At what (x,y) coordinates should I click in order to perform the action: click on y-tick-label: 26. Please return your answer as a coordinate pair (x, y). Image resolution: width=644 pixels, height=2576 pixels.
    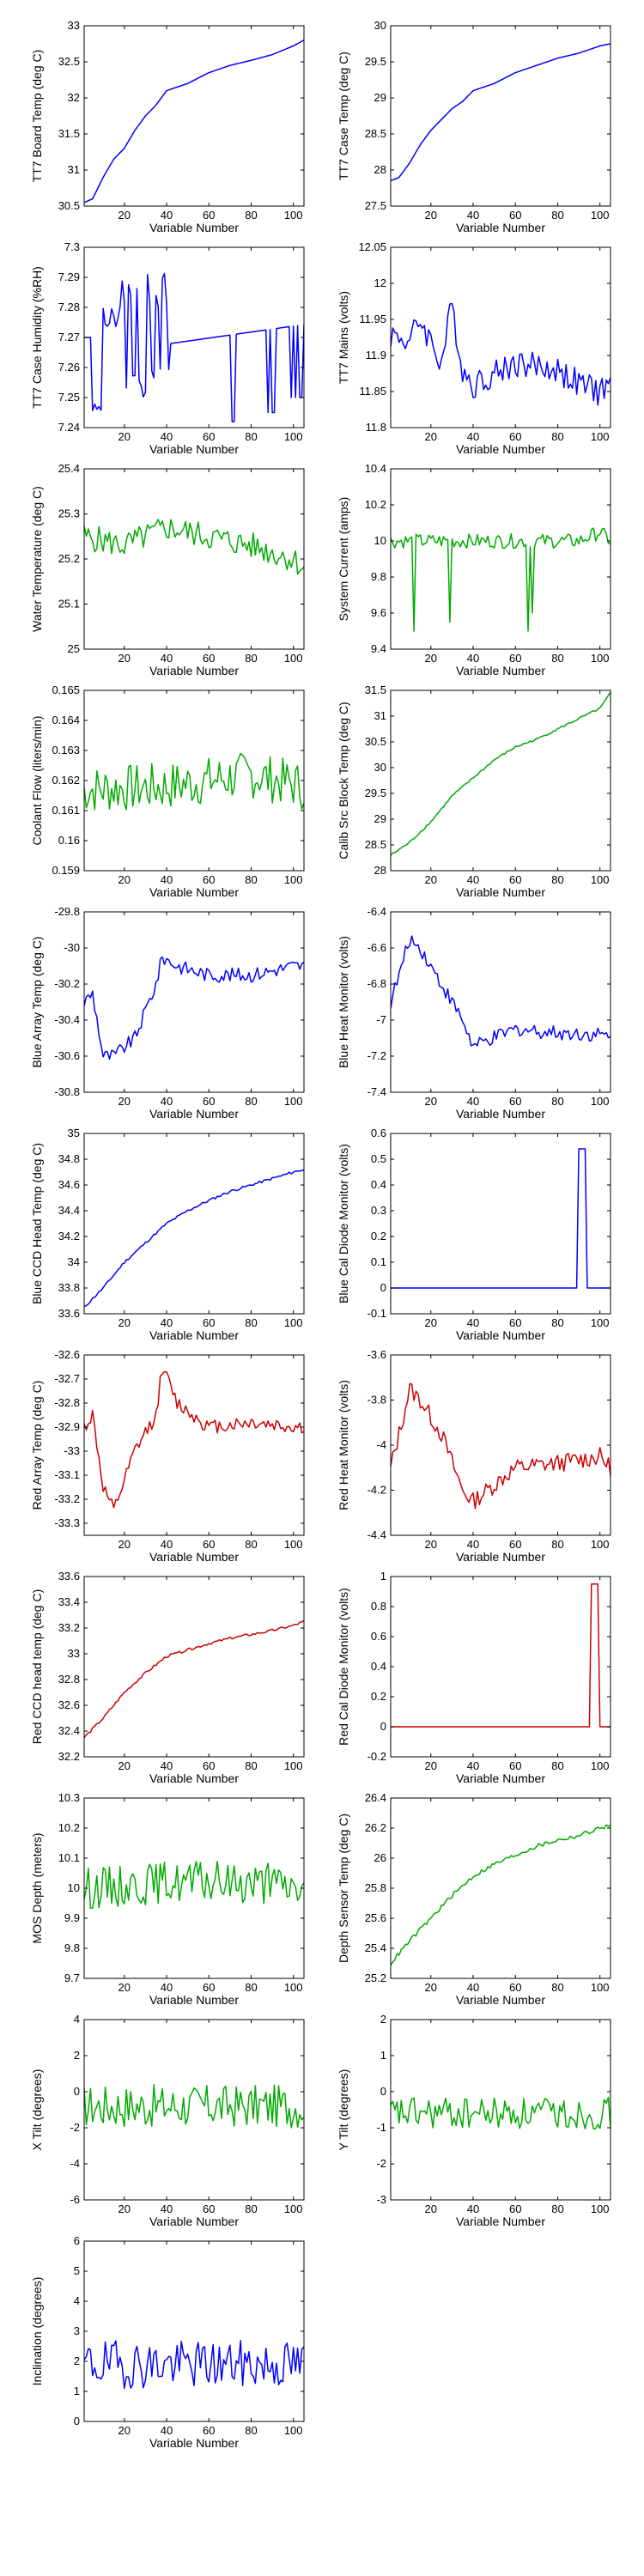
    Looking at the image, I should click on (380, 1858).